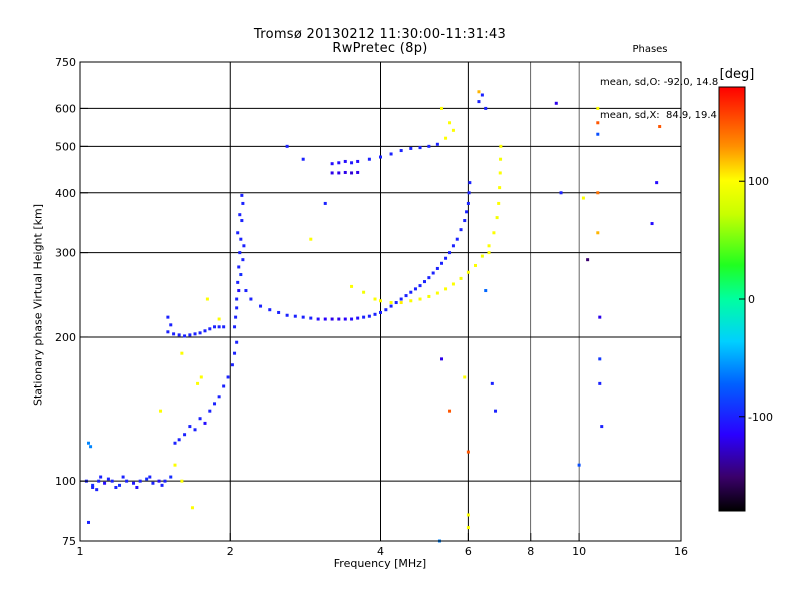  What do you see at coordinates (69, 541) in the screenshot?
I see `y-tick-label: 75` at bounding box center [69, 541].